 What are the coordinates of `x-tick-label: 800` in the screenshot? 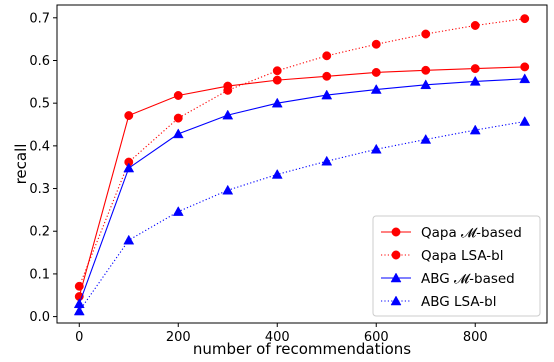 It's located at (475, 337).